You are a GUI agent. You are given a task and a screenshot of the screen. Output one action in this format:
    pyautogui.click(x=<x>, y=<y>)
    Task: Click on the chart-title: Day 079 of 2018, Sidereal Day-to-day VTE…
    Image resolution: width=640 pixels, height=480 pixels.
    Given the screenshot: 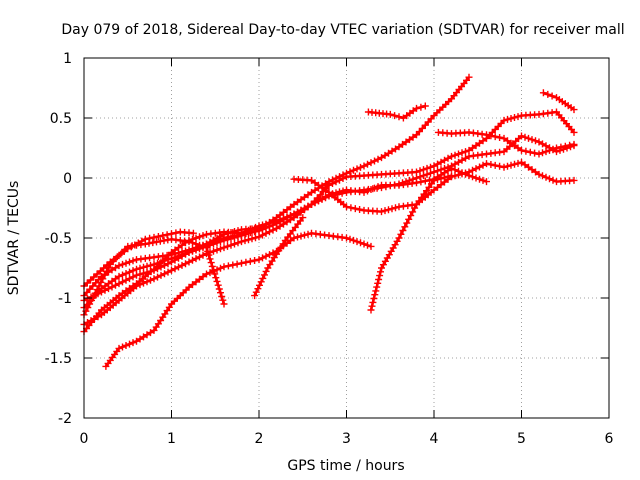 What is the action you would take?
    pyautogui.click(x=342, y=30)
    